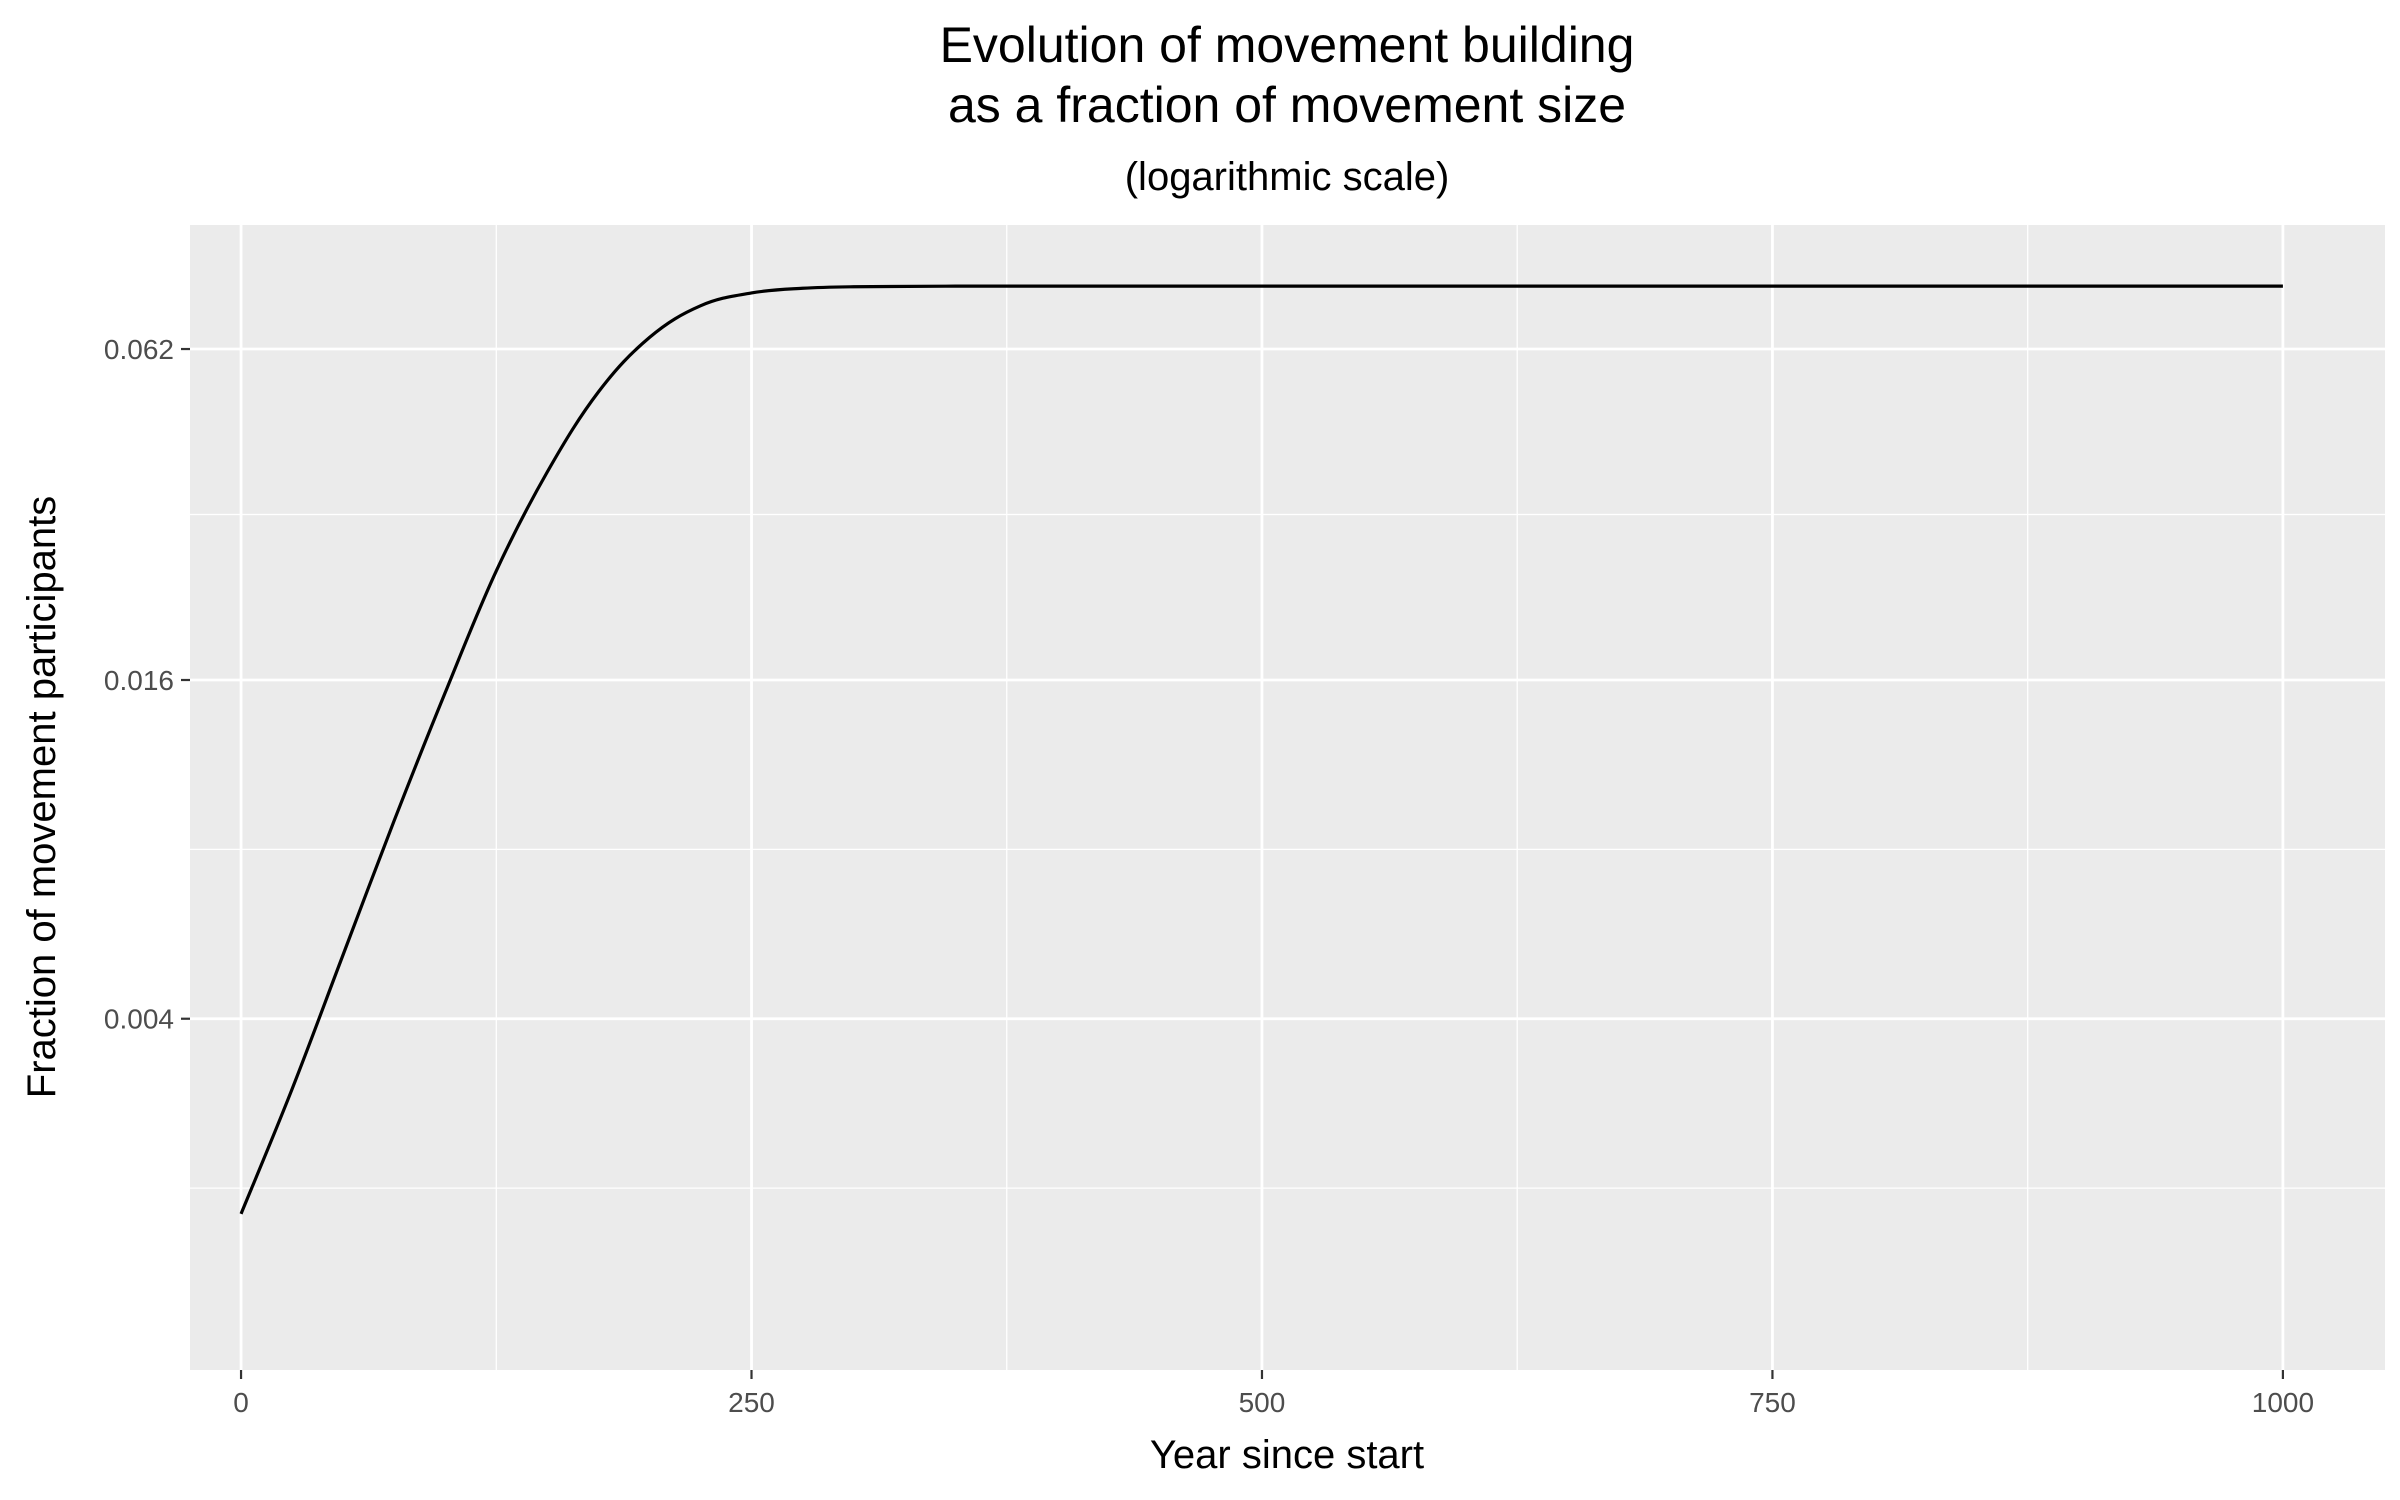  I want to click on chart-title-line2: as a fraction of movement size, so click(1287, 105).